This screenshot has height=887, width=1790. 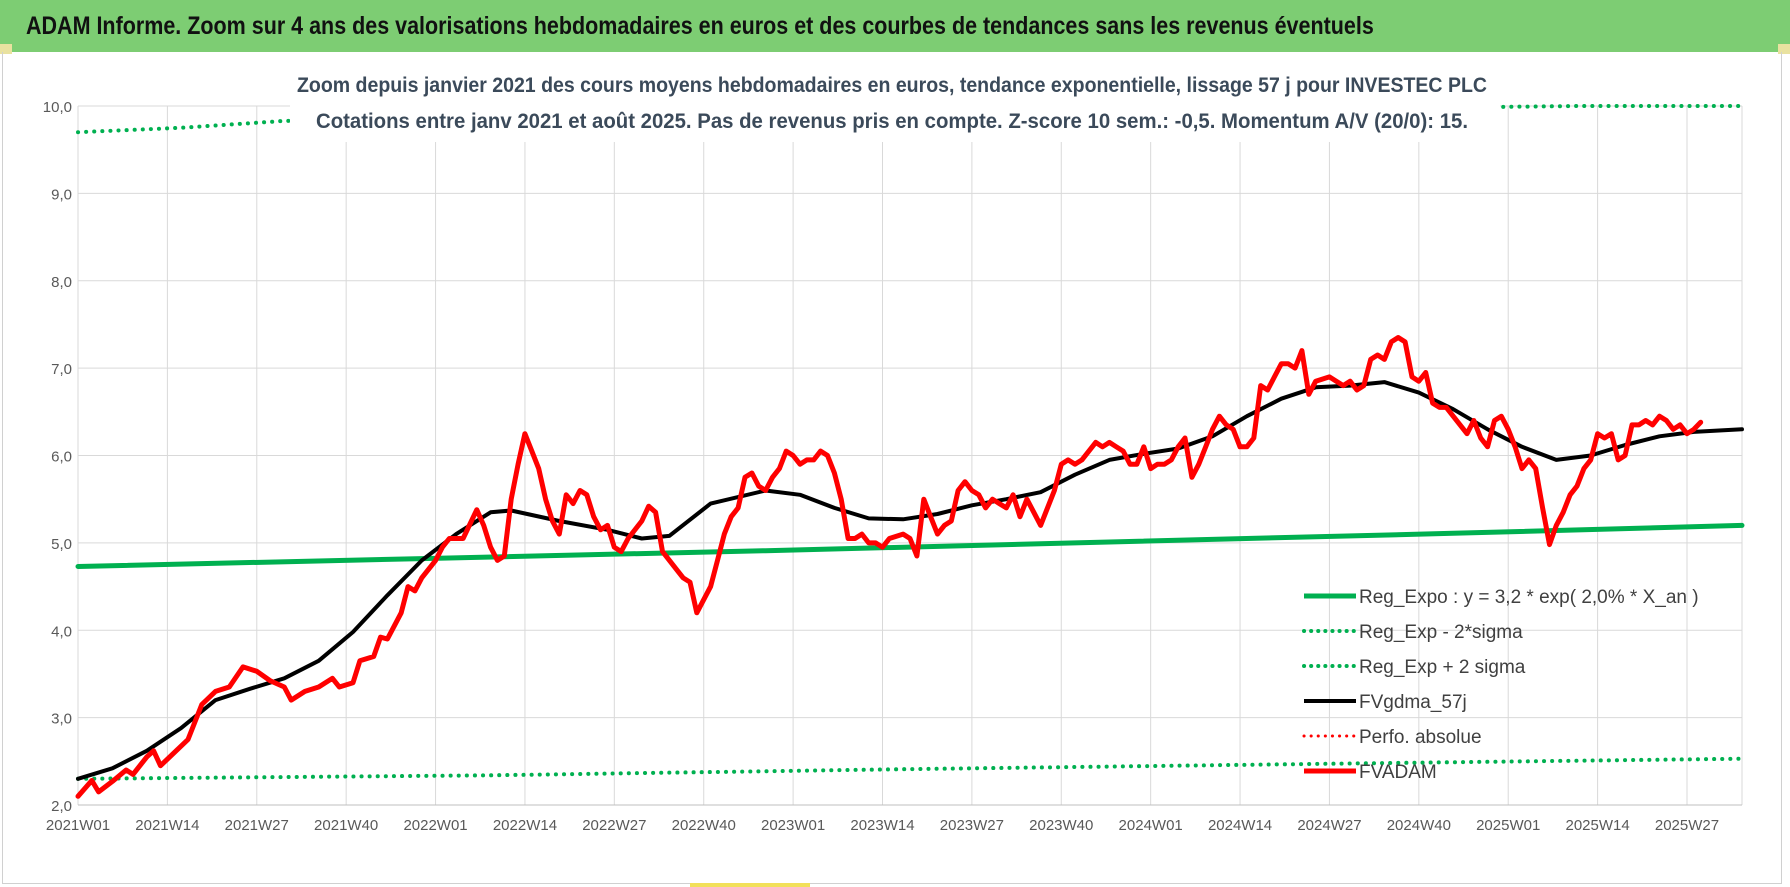 I want to click on y-axis: 2,0 3,0 4,0 5,0 6,0 7,0 8,0 9,0 10,0, so click(x=57, y=457).